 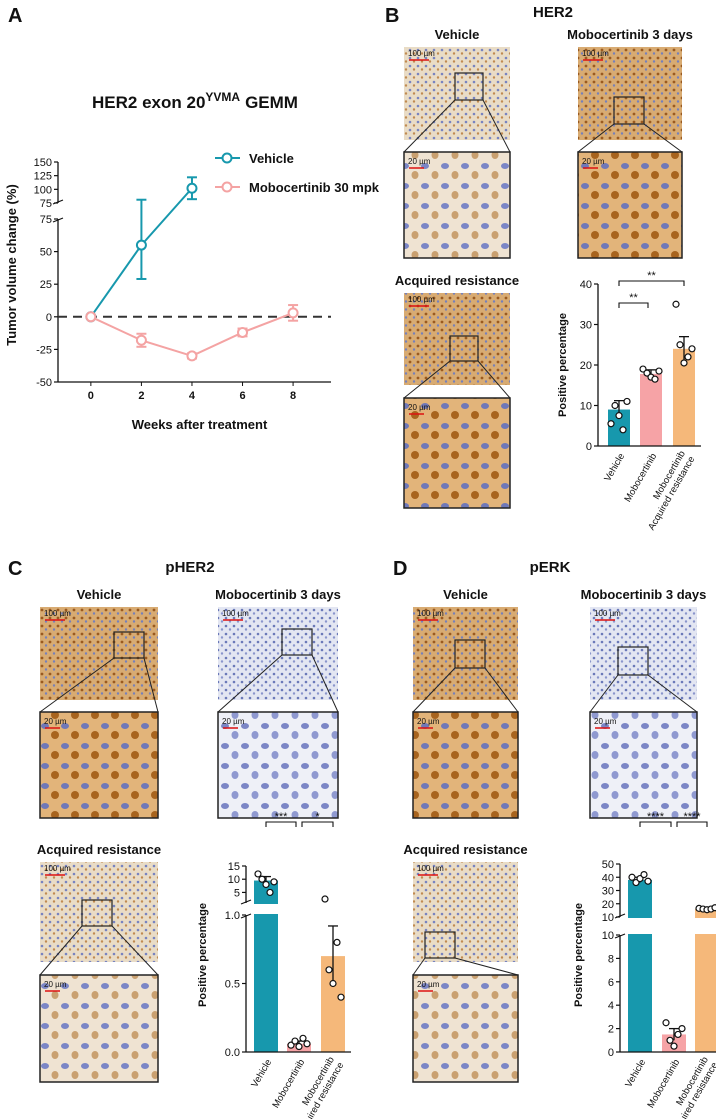 What do you see at coordinates (192, 396) in the screenshot?
I see `x-tick-label: 4` at bounding box center [192, 396].